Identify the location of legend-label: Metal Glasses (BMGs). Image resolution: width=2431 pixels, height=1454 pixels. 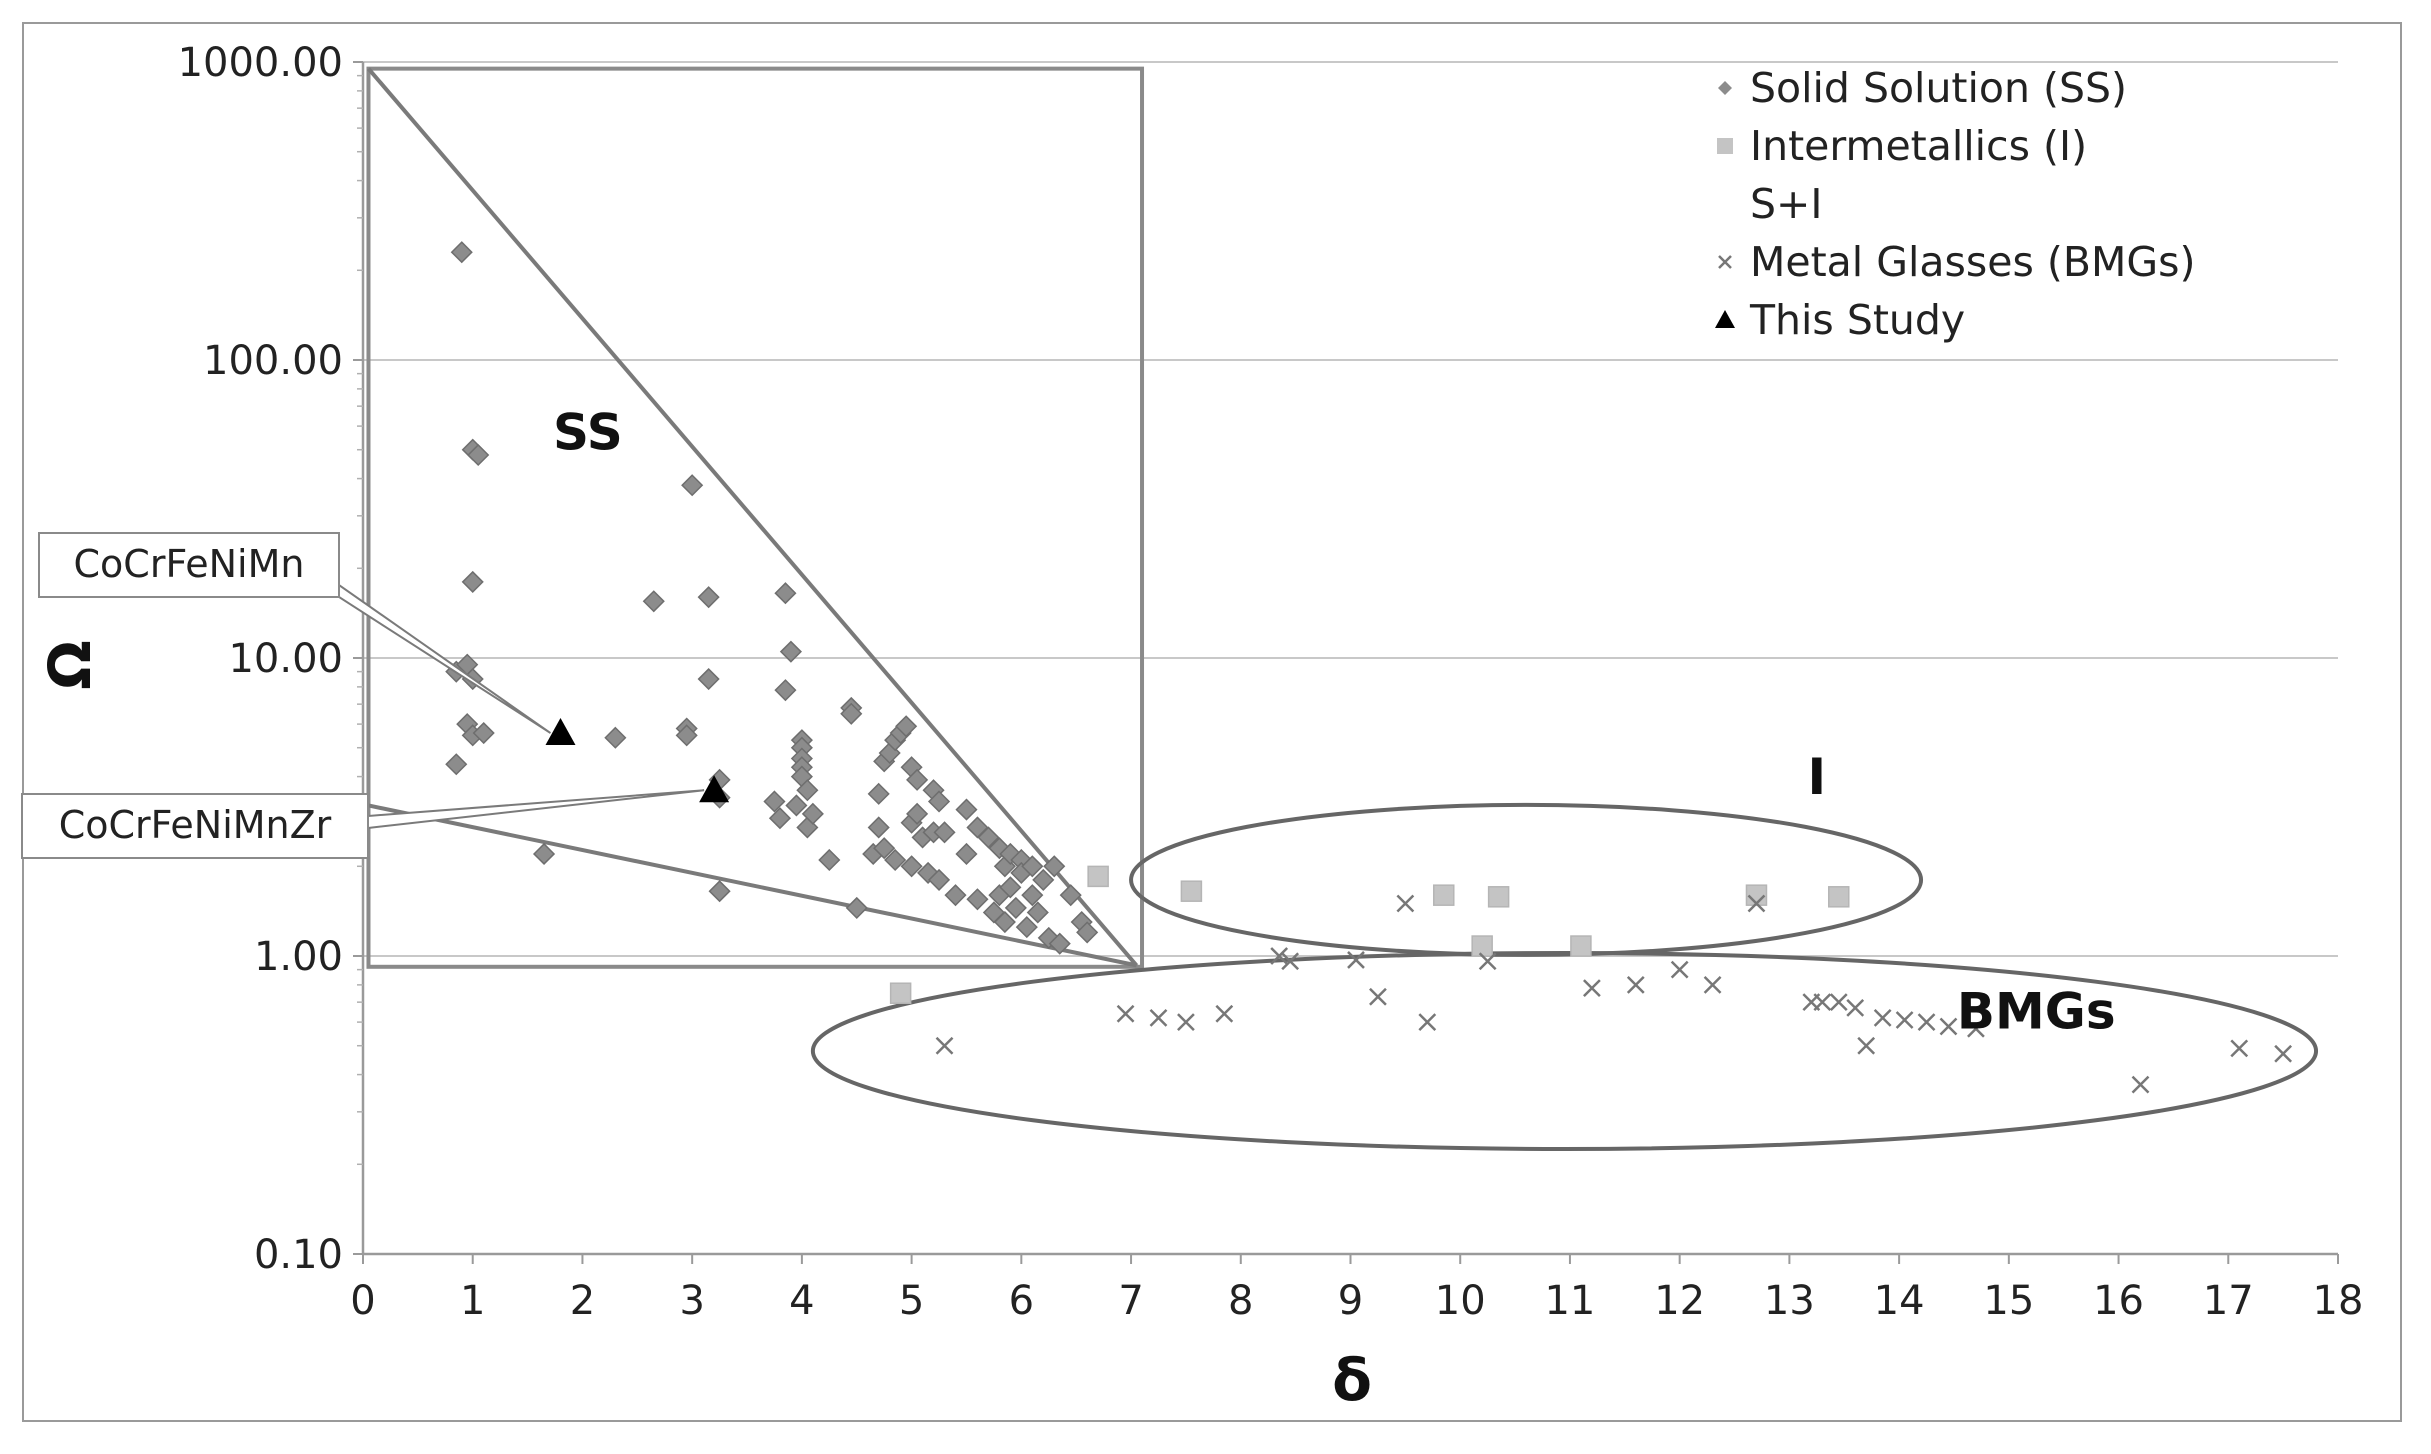
(1972, 262).